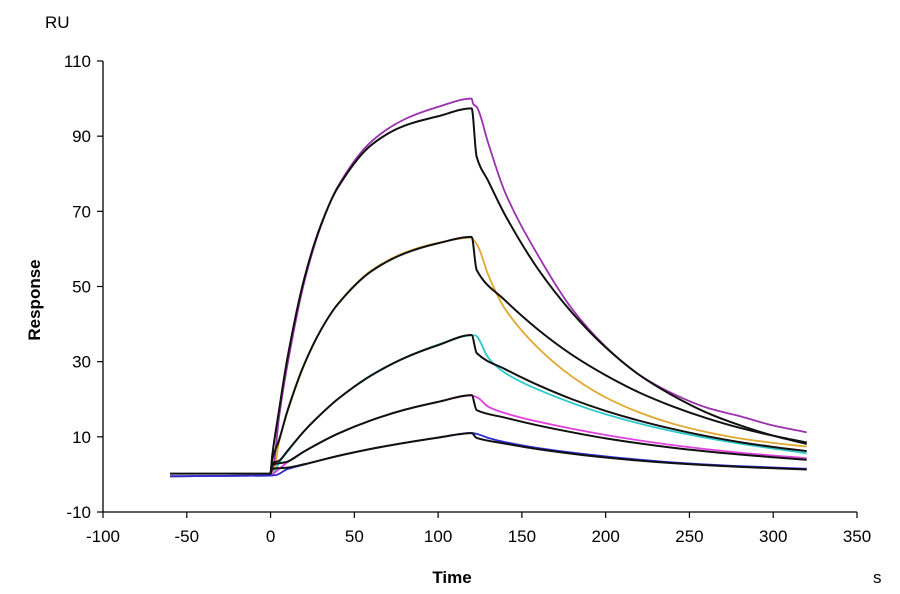 Image resolution: width=900 pixels, height=594 pixels. What do you see at coordinates (81, 437) in the screenshot?
I see `y-tick-label: 10` at bounding box center [81, 437].